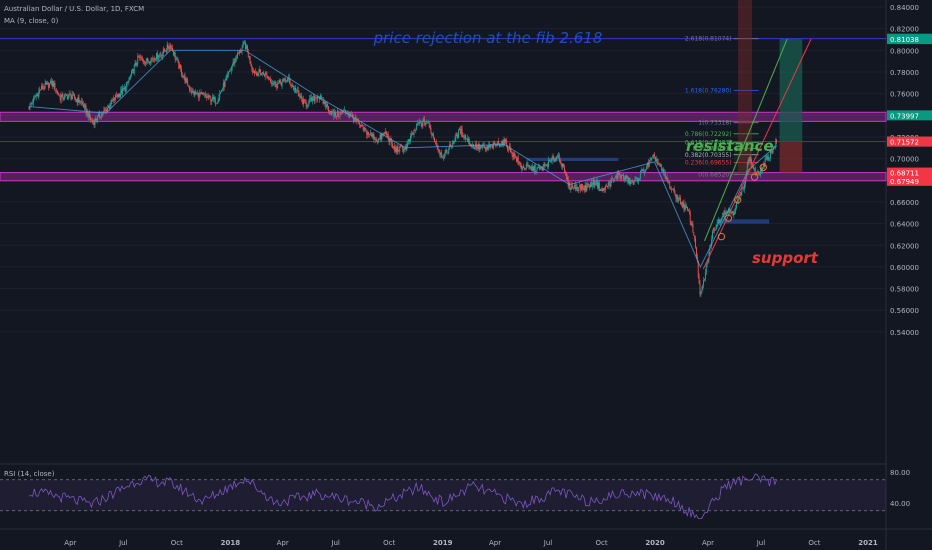  What do you see at coordinates (737, 200) in the screenshot?
I see `pivot-marker` at bounding box center [737, 200].